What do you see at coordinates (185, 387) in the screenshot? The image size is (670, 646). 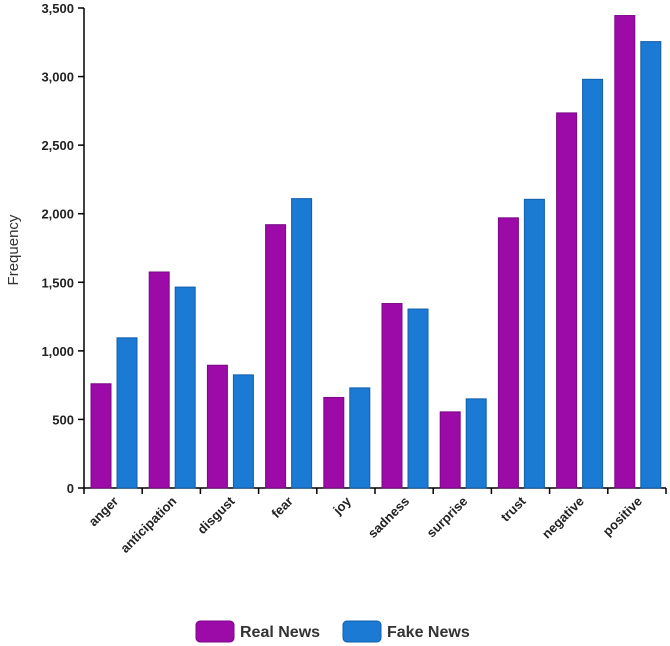 I see `bar-fake-news-anticipation` at bounding box center [185, 387].